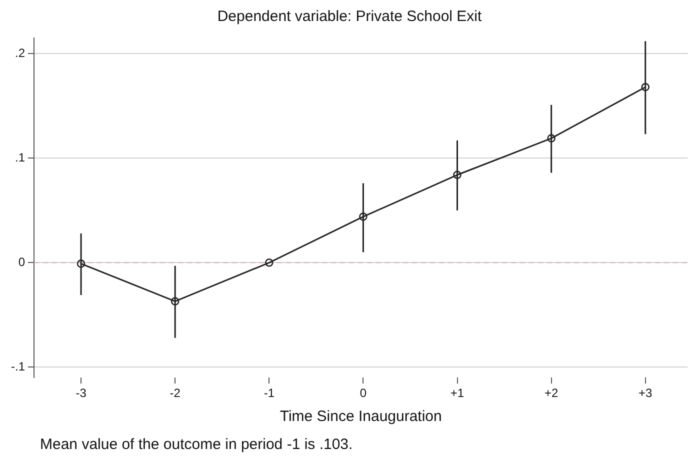  What do you see at coordinates (551, 393) in the screenshot?
I see `x-tick-label: +2` at bounding box center [551, 393].